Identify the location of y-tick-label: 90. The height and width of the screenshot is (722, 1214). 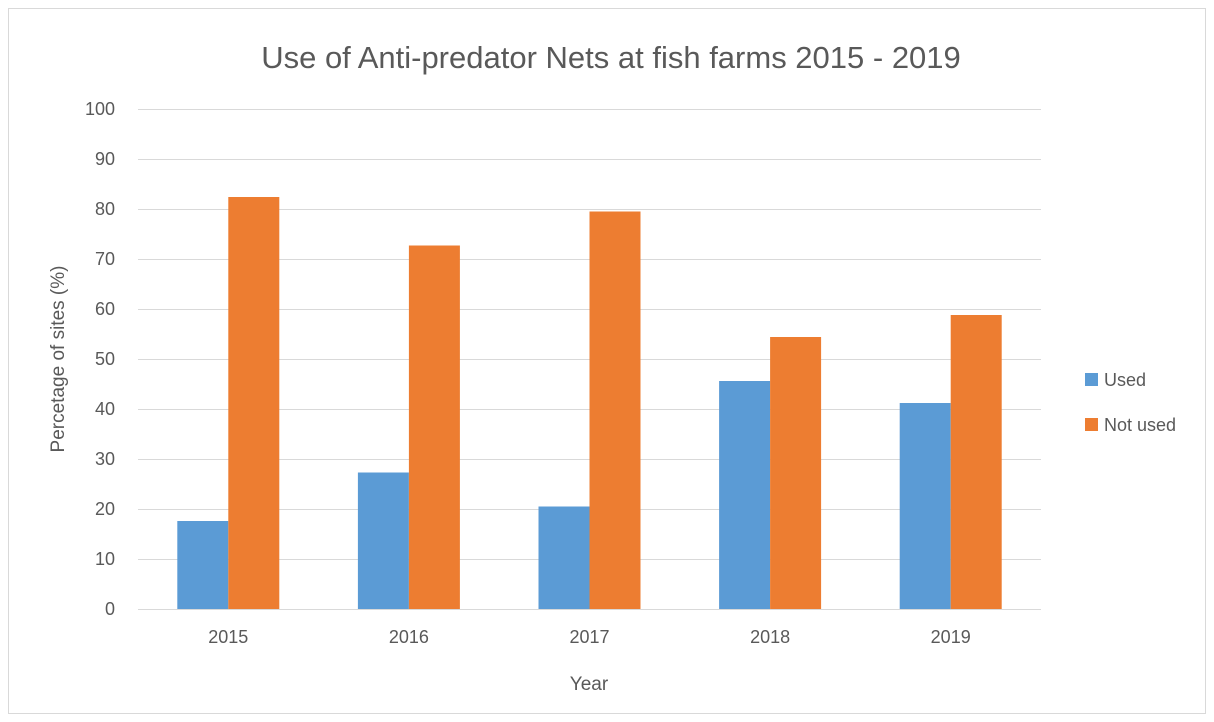
(105, 159).